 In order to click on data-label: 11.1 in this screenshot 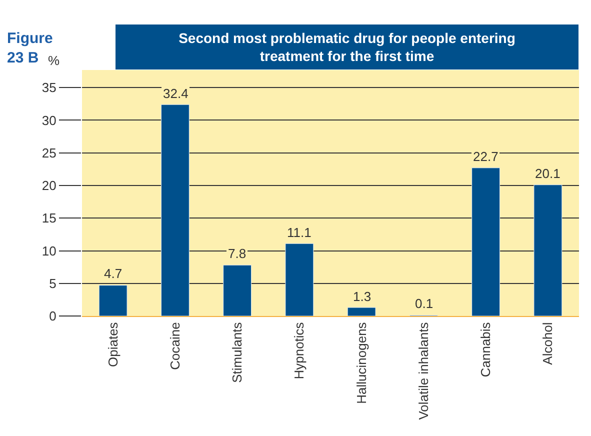, I will do `click(299, 232)`.